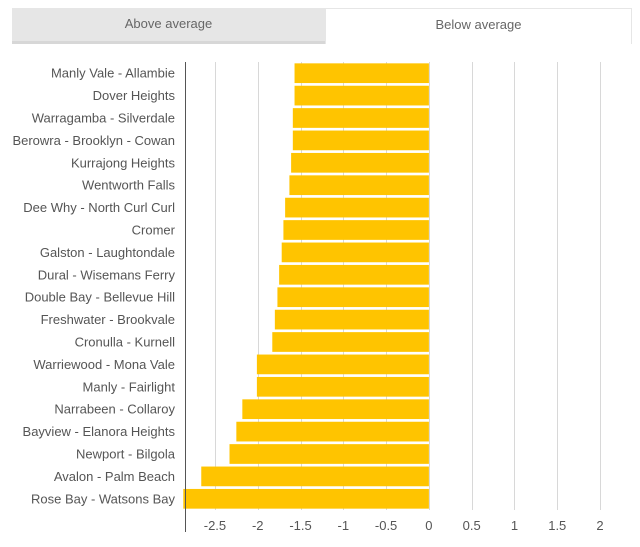 The height and width of the screenshot is (547, 640). Describe the element at coordinates (404, 525) in the screenshot. I see `x-tick-labels: -2.5 -2 -1.5 -1 -0.5 0 0.5 1 1.5 2` at that location.